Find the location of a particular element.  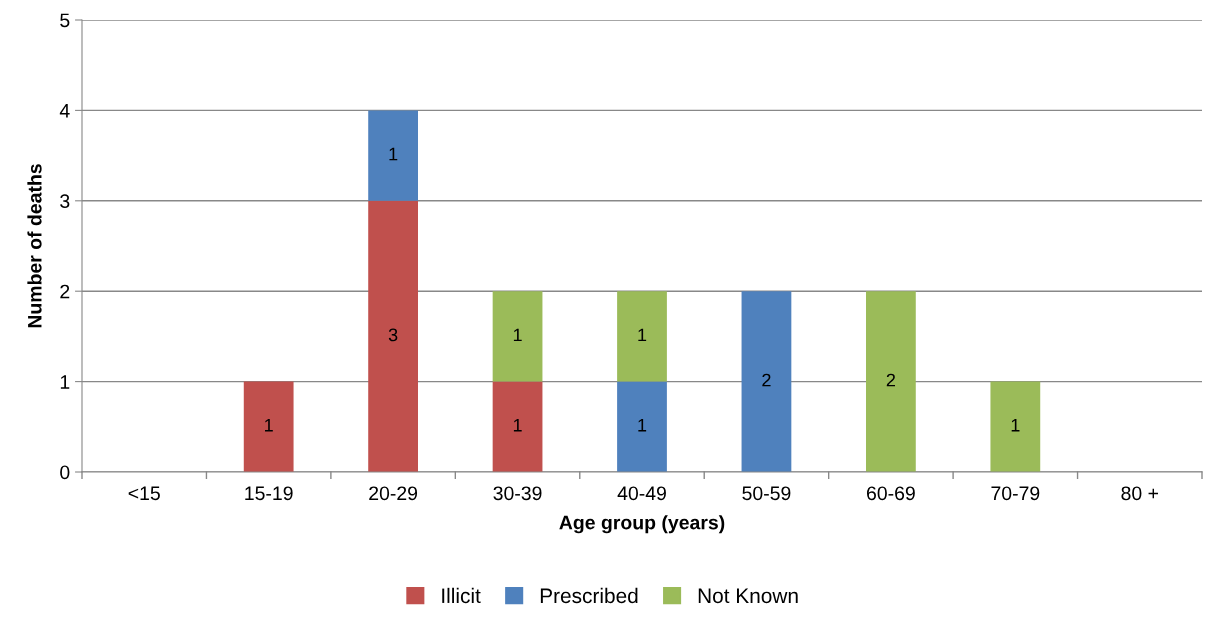

y-axis-title: Number of deaths is located at coordinates (34, 246).